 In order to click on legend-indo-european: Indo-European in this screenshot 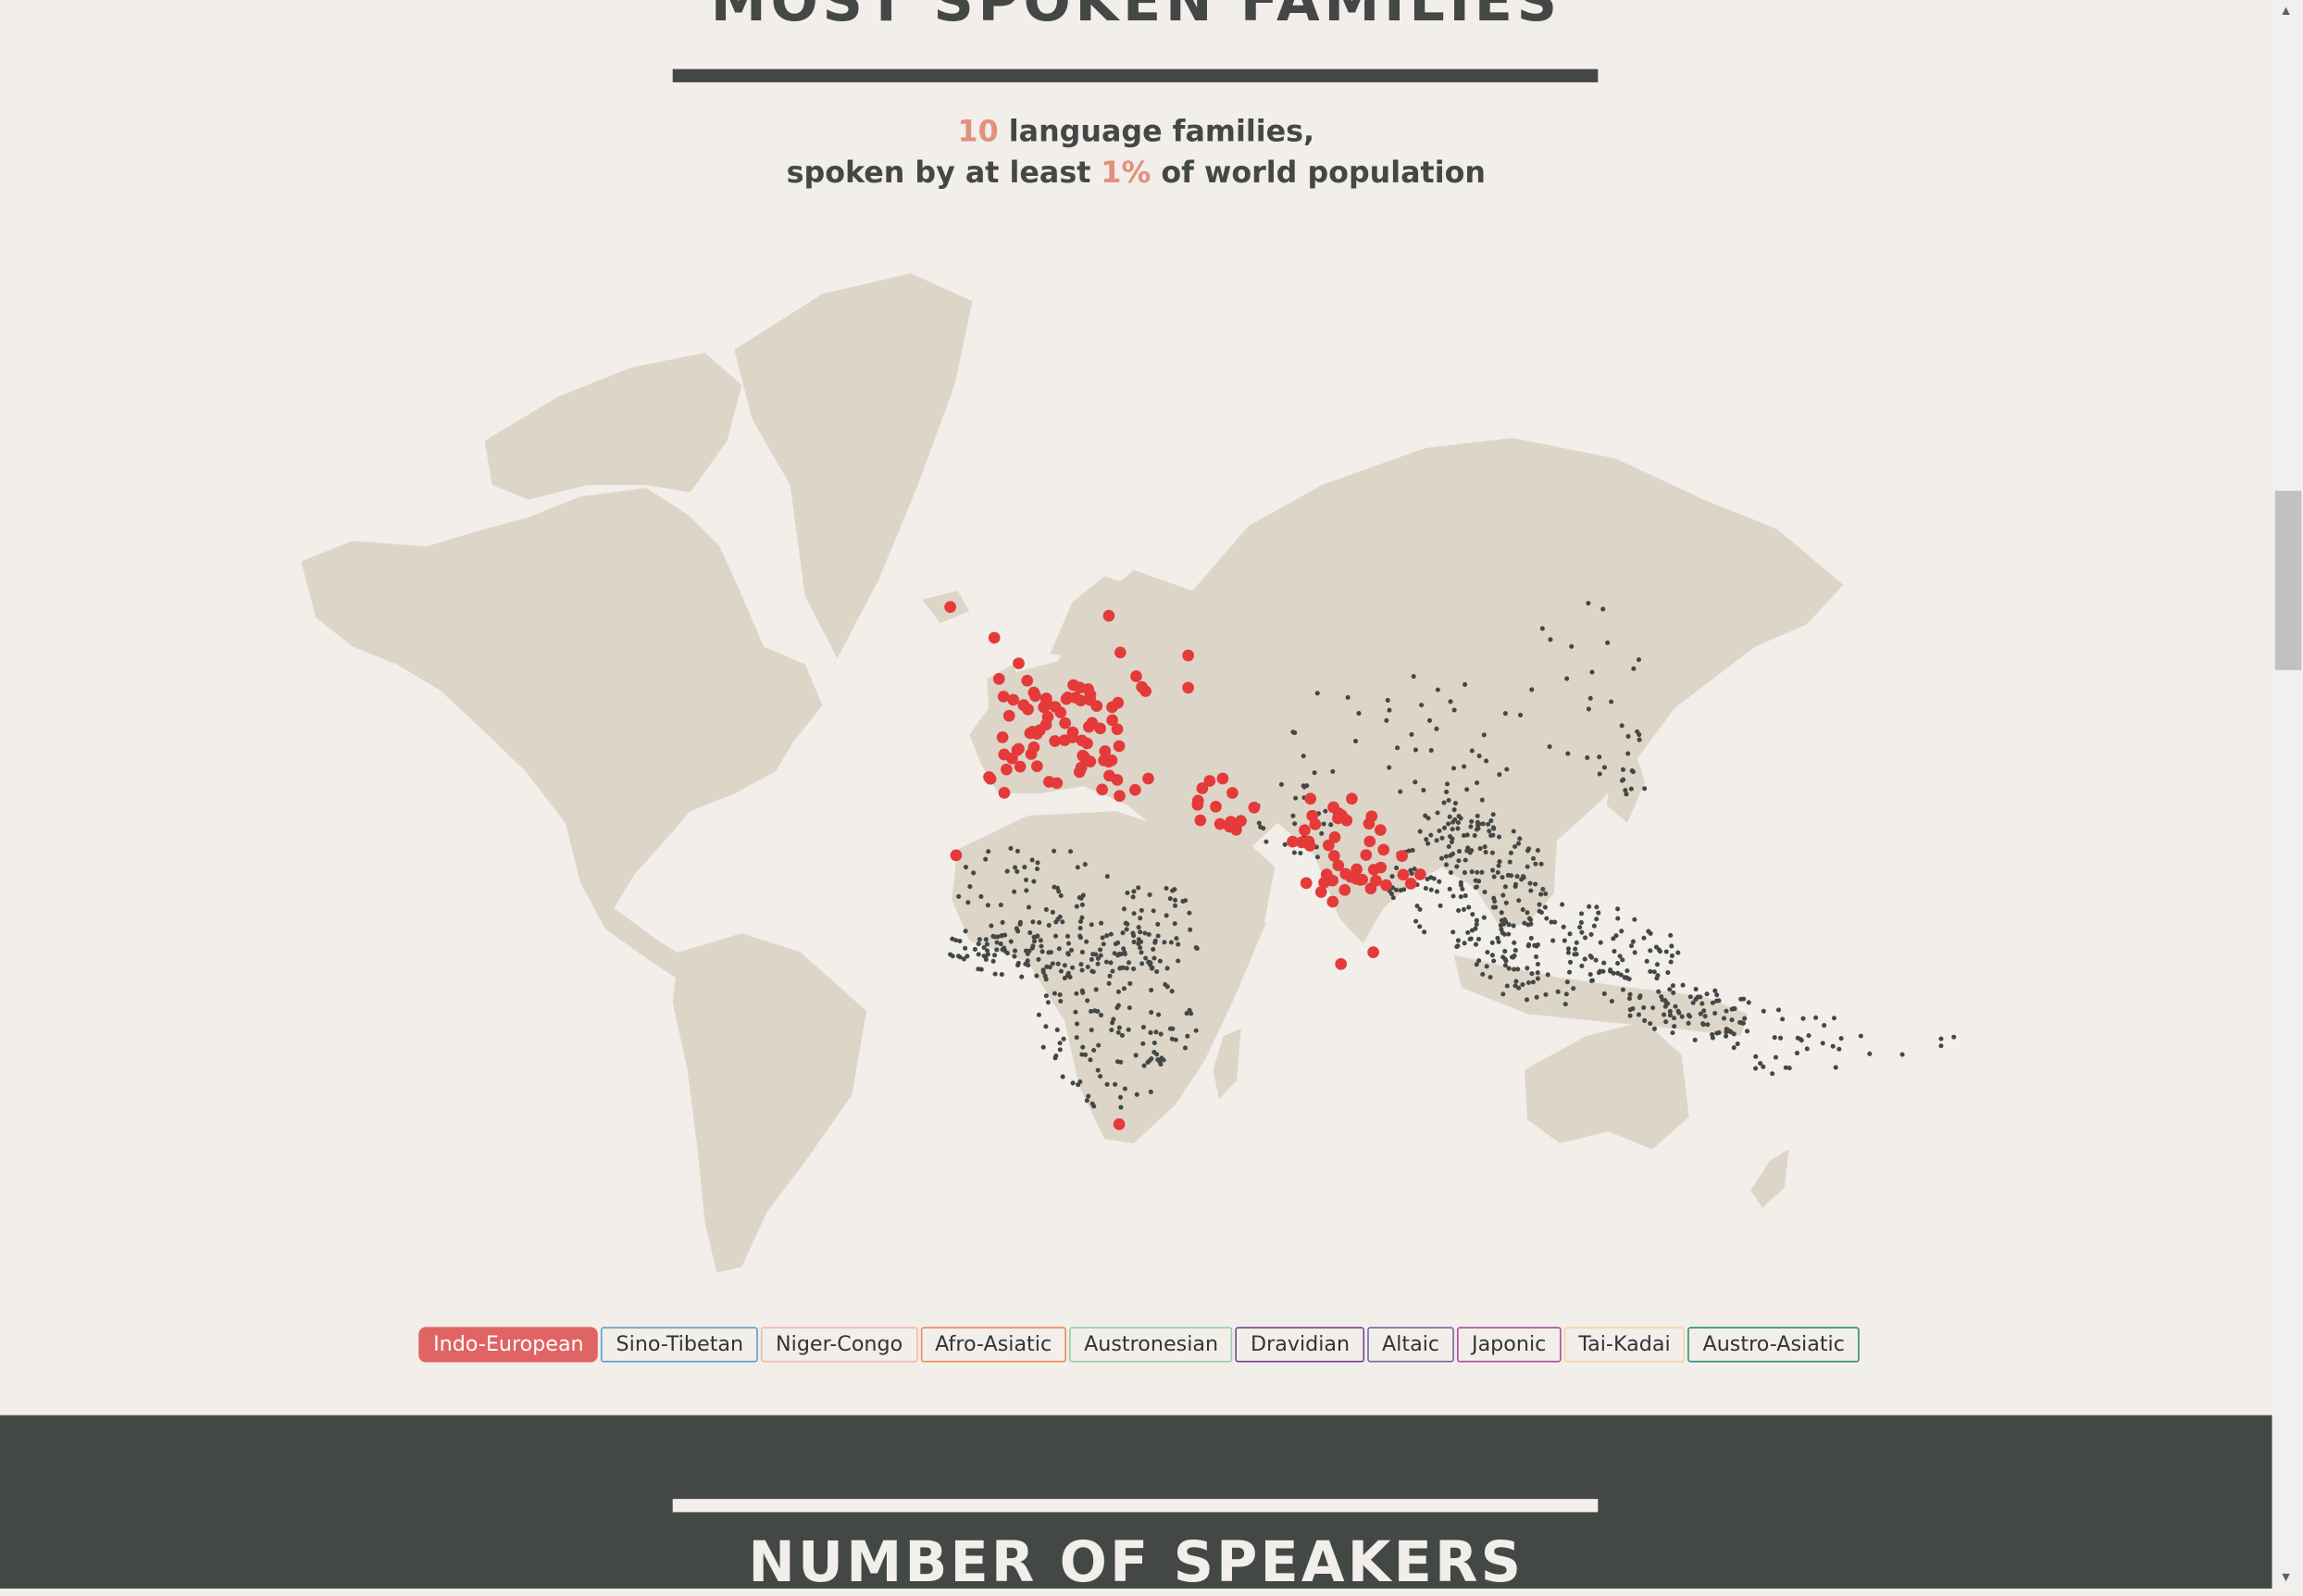, I will do `click(508, 1345)`.